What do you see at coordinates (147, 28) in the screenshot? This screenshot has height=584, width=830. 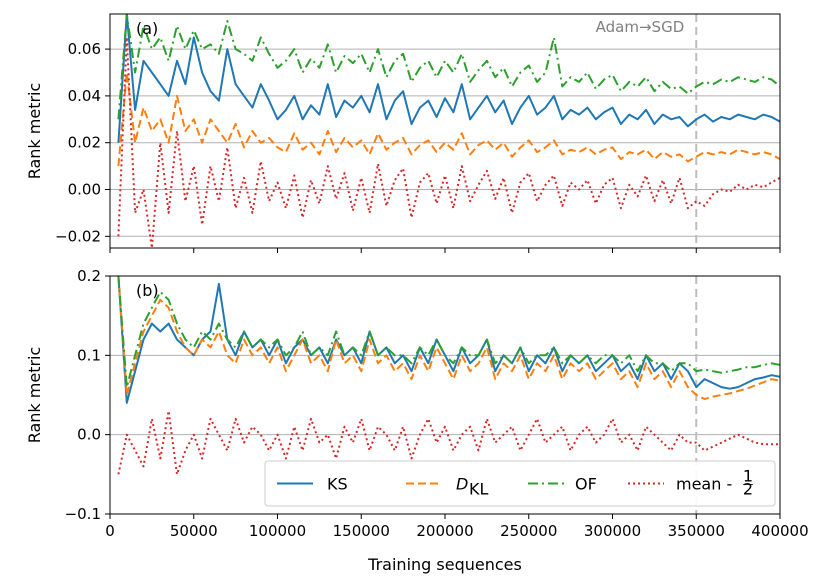 I see `panel-label: (a)` at bounding box center [147, 28].